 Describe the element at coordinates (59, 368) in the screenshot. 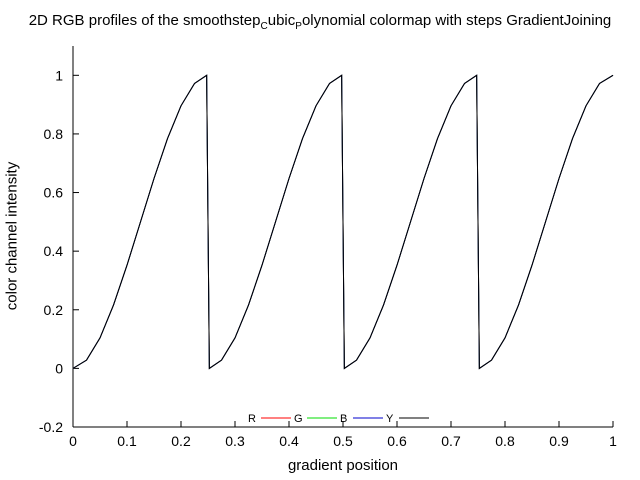

I see `y-tick-label: 0` at that location.